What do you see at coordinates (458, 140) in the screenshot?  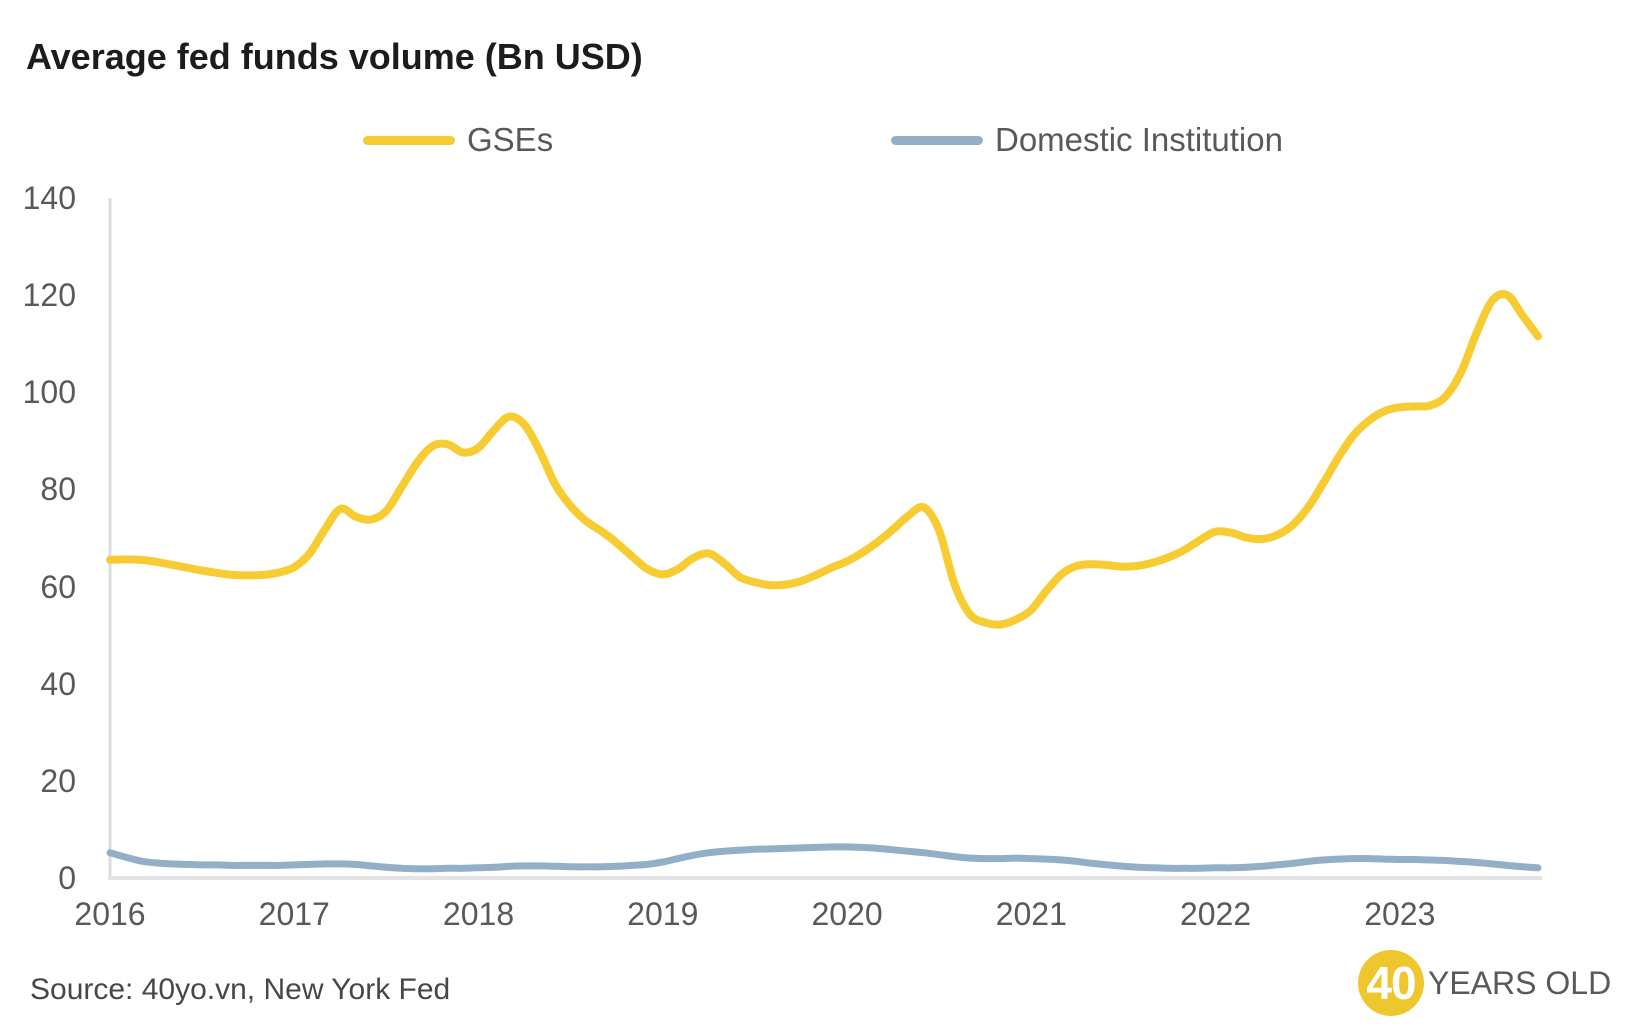 I see `legend-item-gses: GSEs` at bounding box center [458, 140].